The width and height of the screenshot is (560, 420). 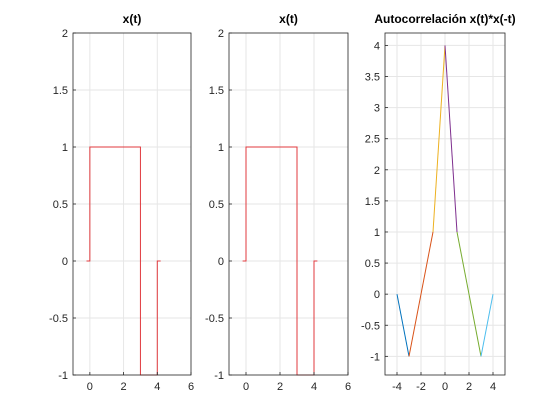 I want to click on y-tick-label: 4, so click(x=377, y=46).